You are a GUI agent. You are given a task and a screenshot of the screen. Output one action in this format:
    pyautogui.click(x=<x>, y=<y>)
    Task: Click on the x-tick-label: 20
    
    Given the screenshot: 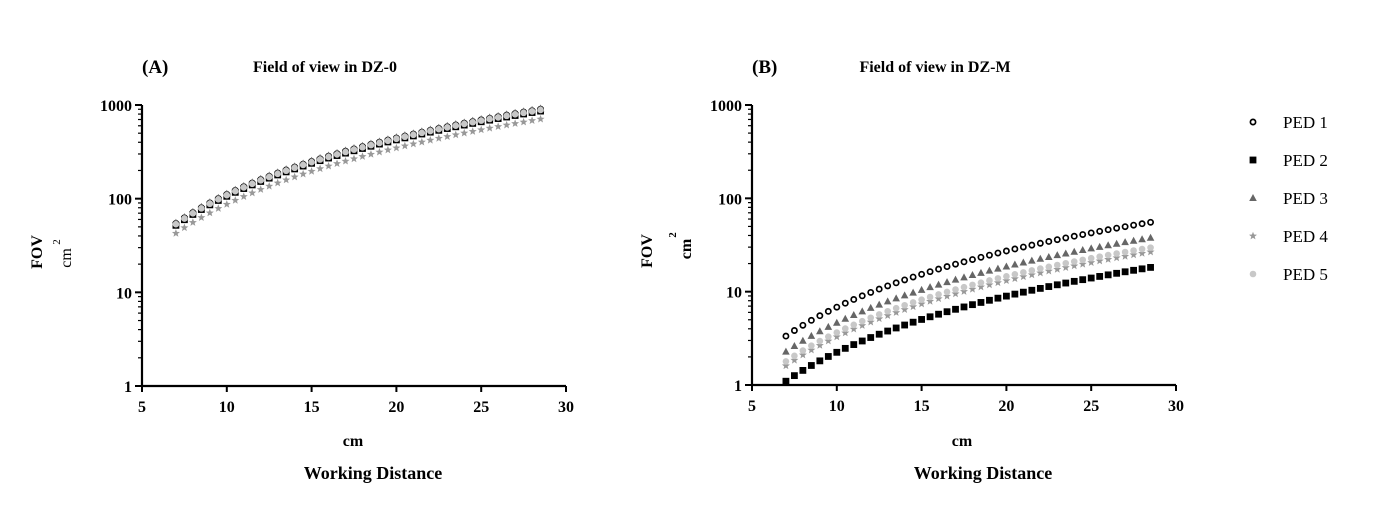 What is the action you would take?
    pyautogui.click(x=396, y=407)
    